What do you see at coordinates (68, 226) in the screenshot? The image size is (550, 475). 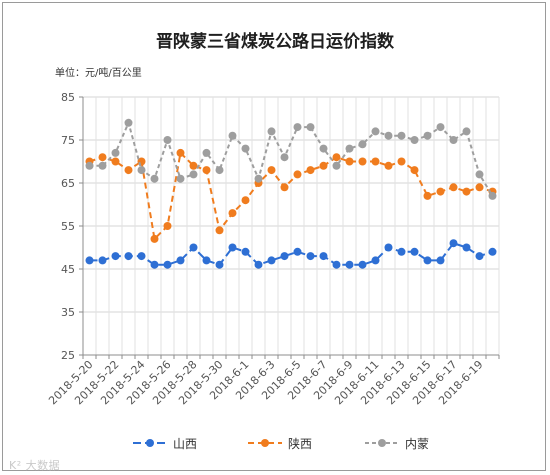 I see `y-tick-label: 55` at bounding box center [68, 226].